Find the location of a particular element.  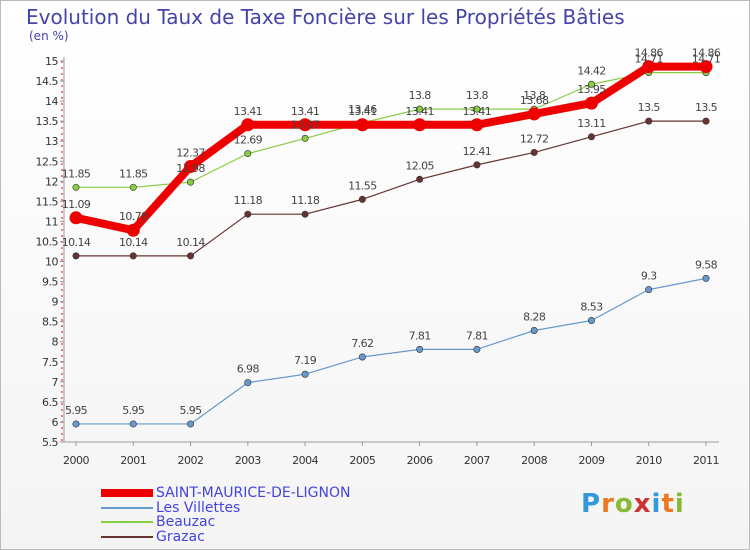

legend-item-1: Les Villettes is located at coordinates (226, 508).